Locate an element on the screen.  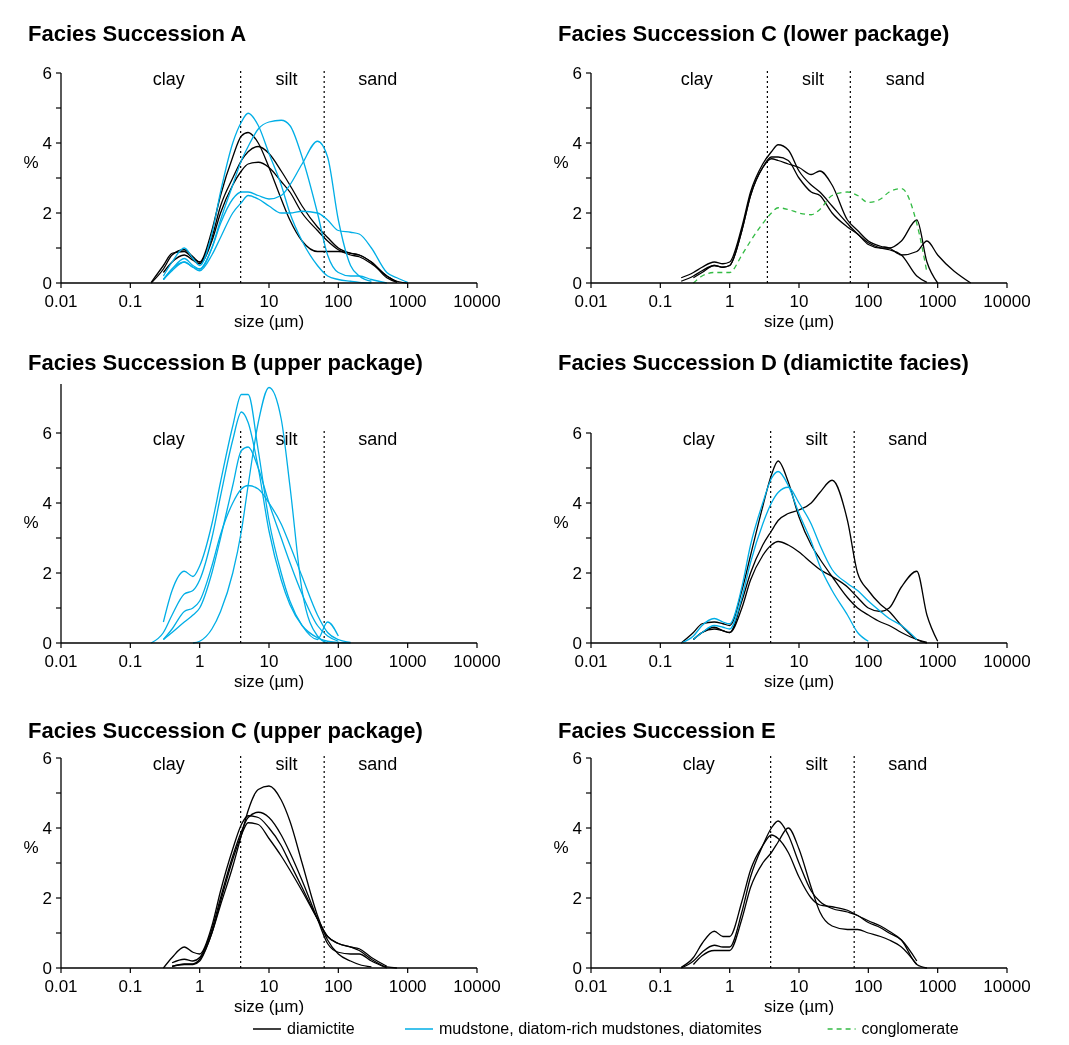
legend-label: mudstone, diatom-rich mudstones, diatomites is located at coordinates (600, 1028).